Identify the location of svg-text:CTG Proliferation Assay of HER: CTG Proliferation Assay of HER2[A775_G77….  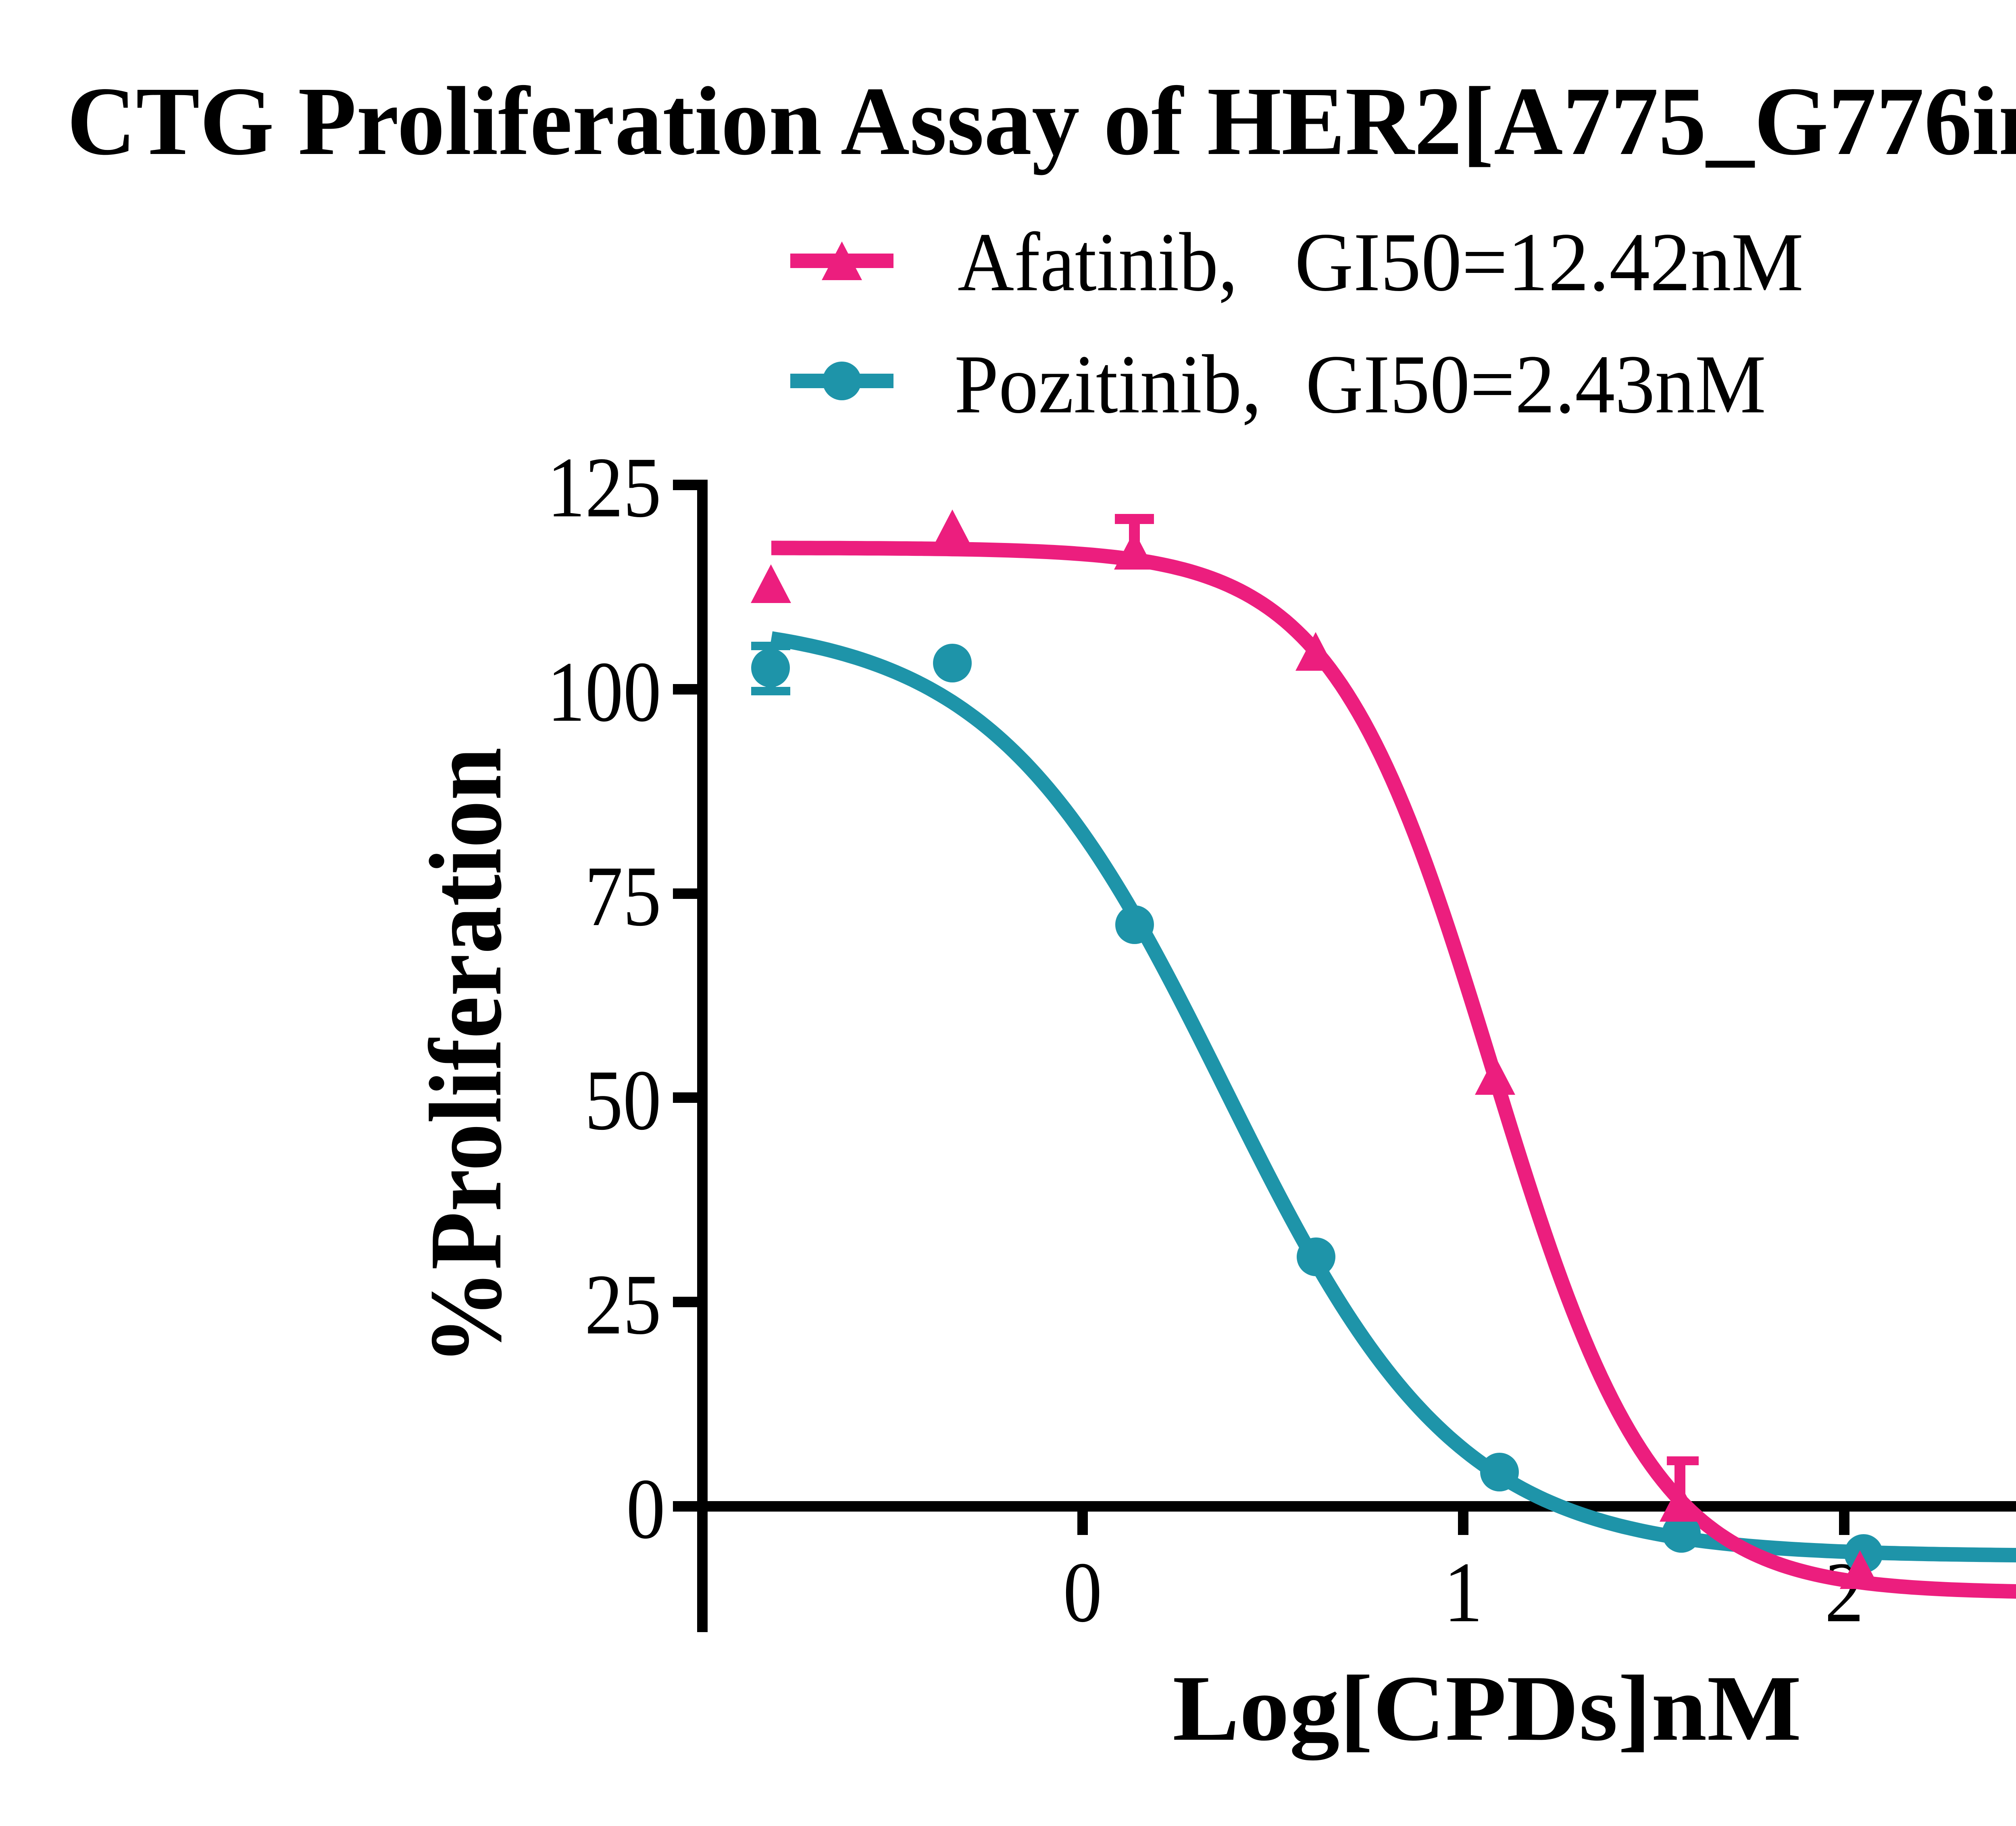
(1041, 121).